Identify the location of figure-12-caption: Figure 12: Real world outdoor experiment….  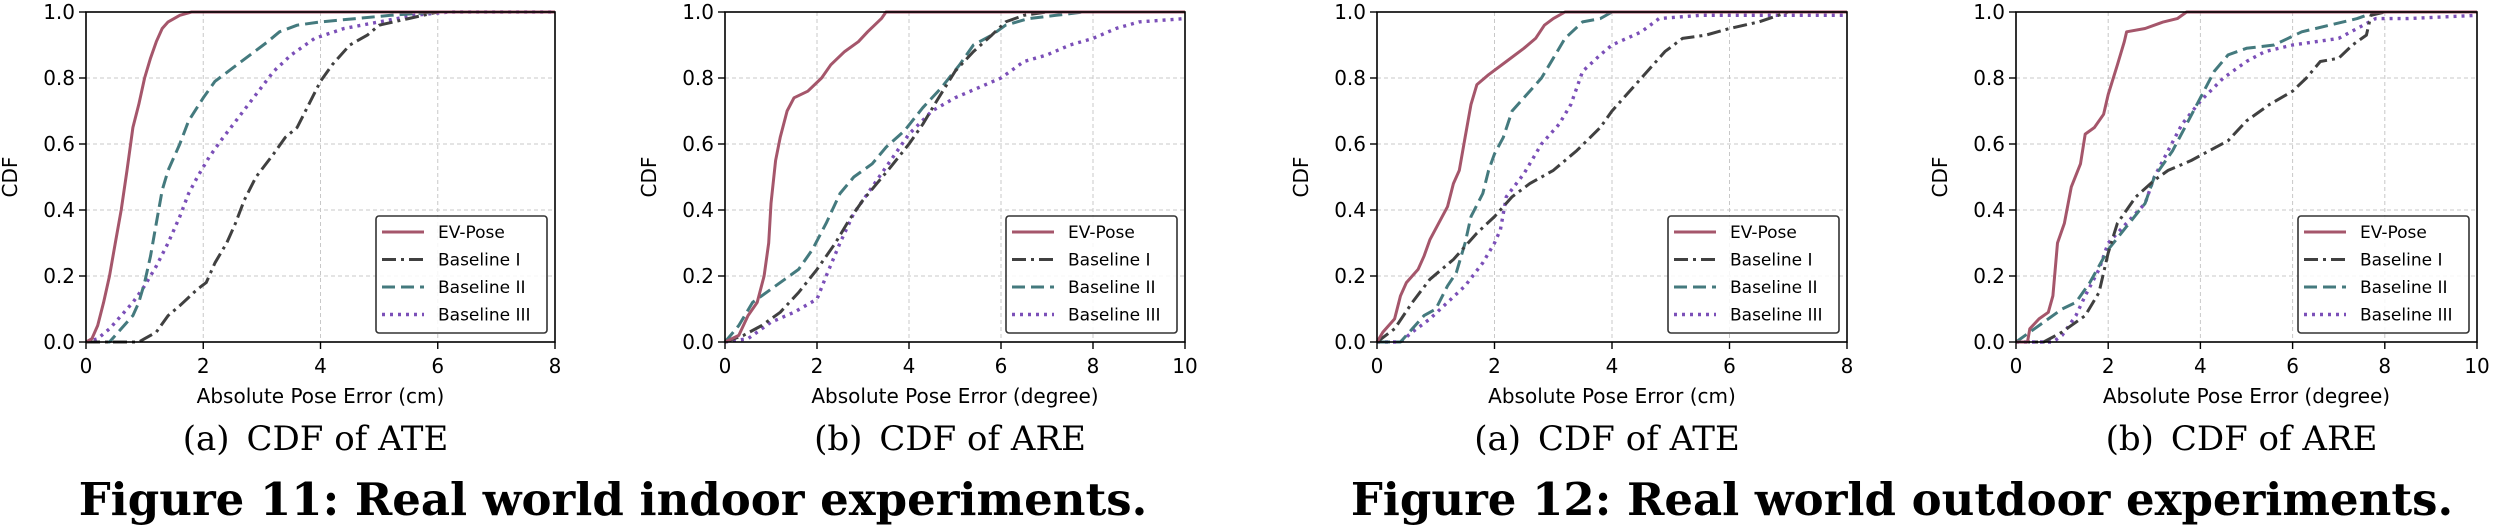
(1902, 499).